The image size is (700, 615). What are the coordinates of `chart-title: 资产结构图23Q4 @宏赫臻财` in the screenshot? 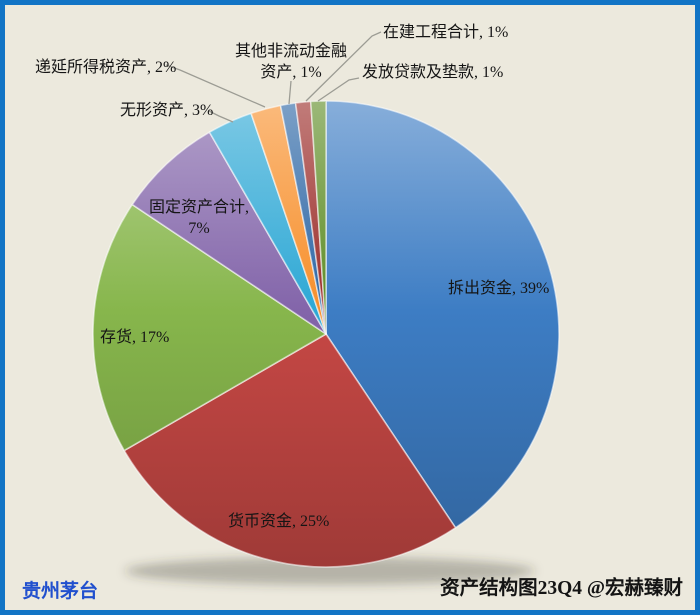 It's located at (561, 588).